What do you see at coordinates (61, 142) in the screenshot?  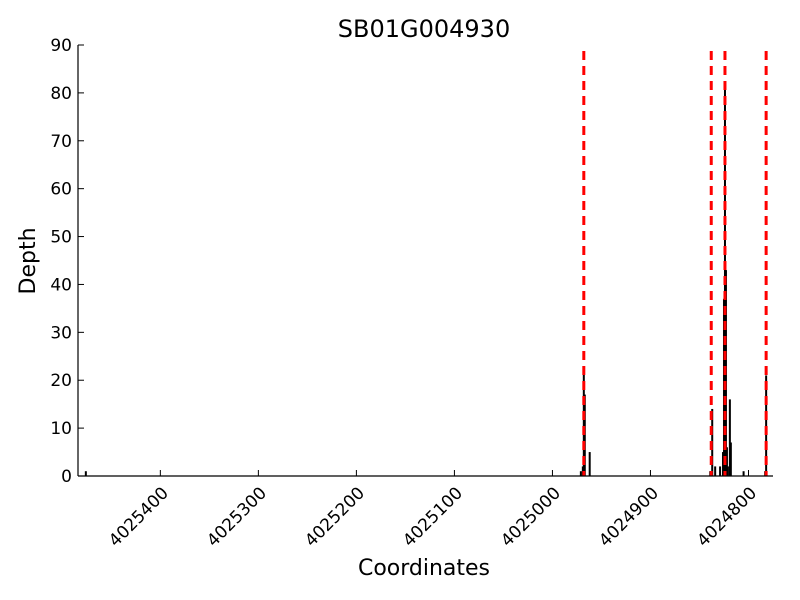 I see `y-tick-label-7: 70` at bounding box center [61, 142].